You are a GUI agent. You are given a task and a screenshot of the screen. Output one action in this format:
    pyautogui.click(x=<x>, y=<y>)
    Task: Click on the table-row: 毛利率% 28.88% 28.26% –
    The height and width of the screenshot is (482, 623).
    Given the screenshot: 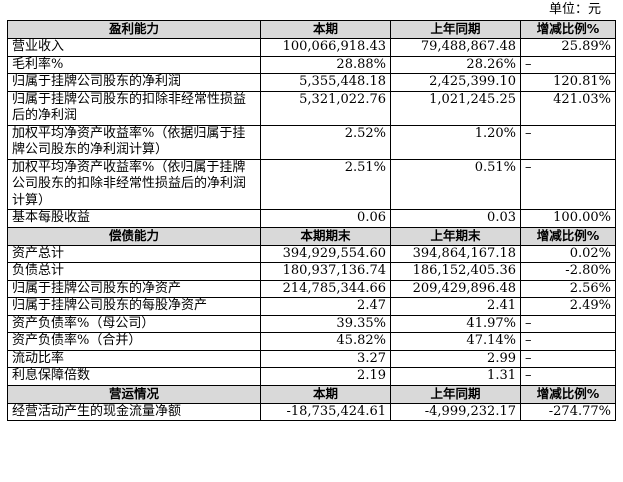 What is the action you would take?
    pyautogui.click(x=311, y=64)
    